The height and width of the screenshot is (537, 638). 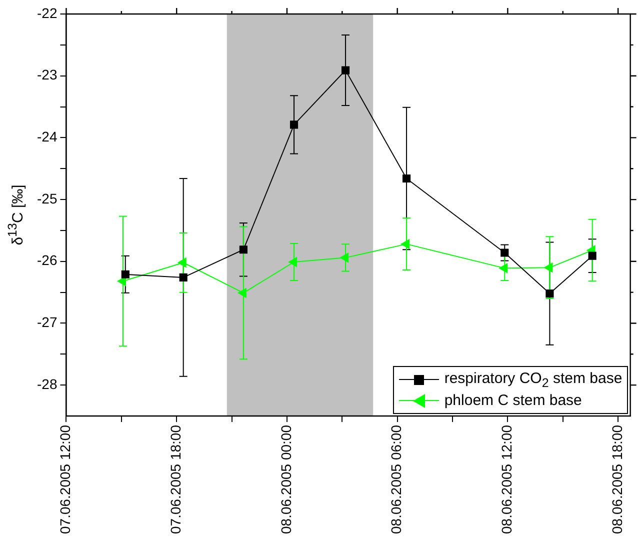 I want to click on x-tick-label: 08.06.2005 12:00, so click(x=506, y=479).